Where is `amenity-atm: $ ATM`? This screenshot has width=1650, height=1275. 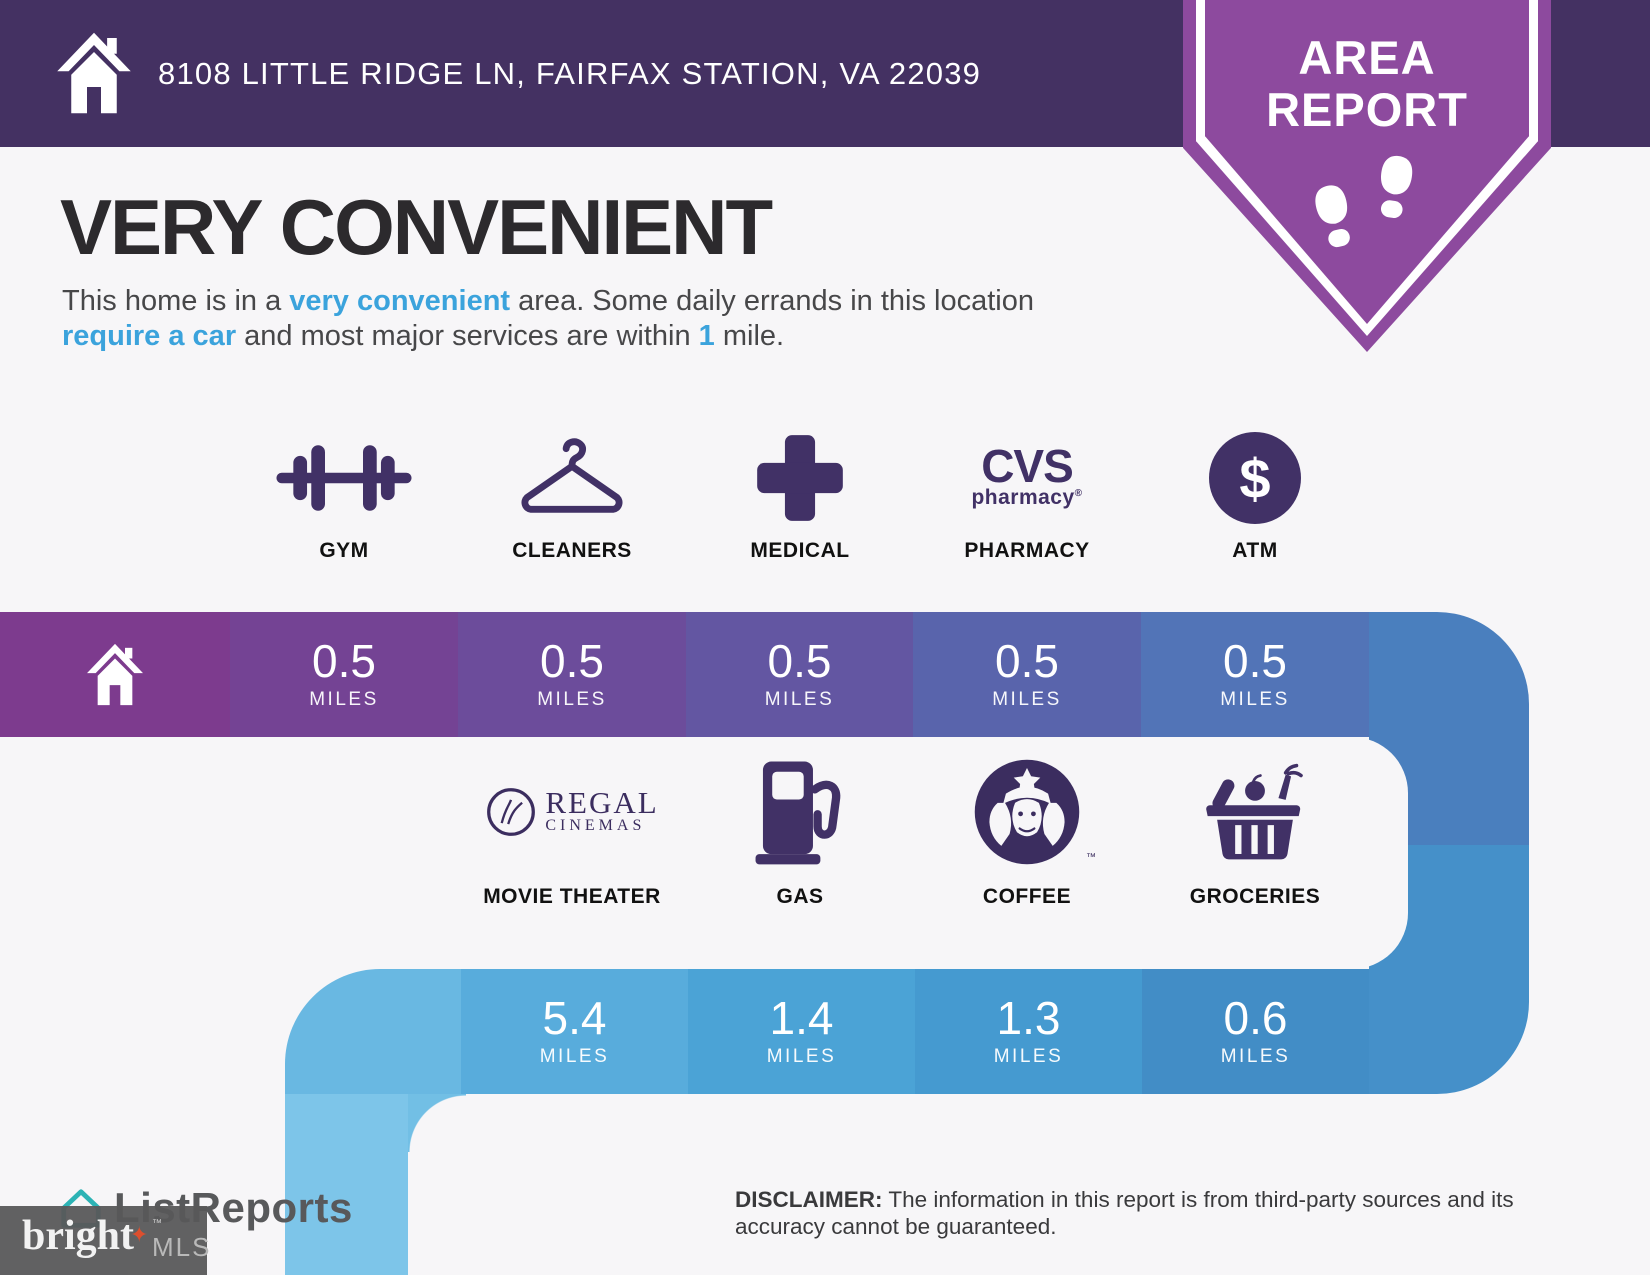
amenity-atm: $ ATM is located at coordinates (1255, 494).